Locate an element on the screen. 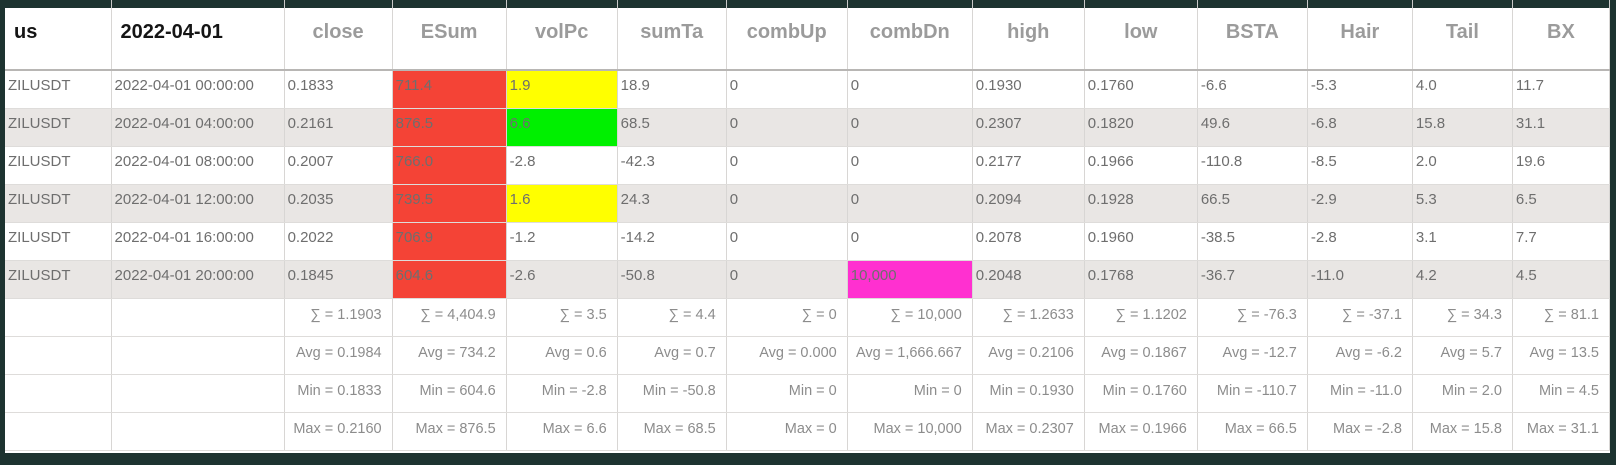 The width and height of the screenshot is (1616, 465). column-header-label: BX is located at coordinates (1561, 32).